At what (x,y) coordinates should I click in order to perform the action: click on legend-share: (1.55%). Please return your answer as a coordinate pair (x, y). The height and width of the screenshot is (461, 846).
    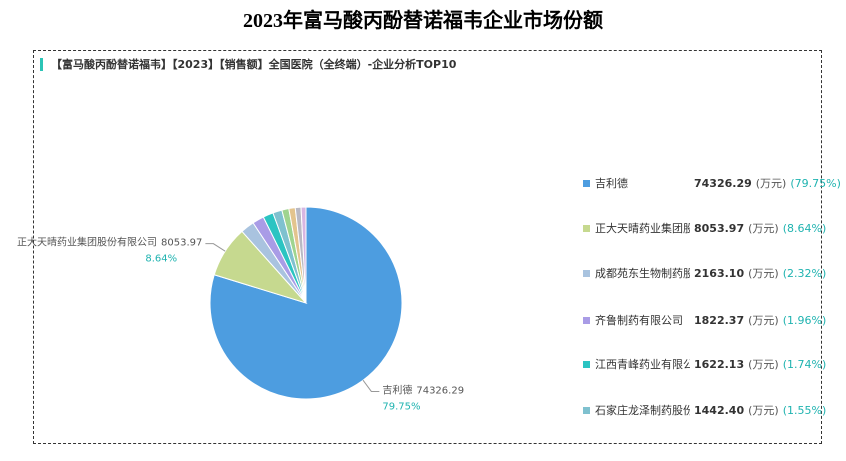
    Looking at the image, I should click on (804, 410).